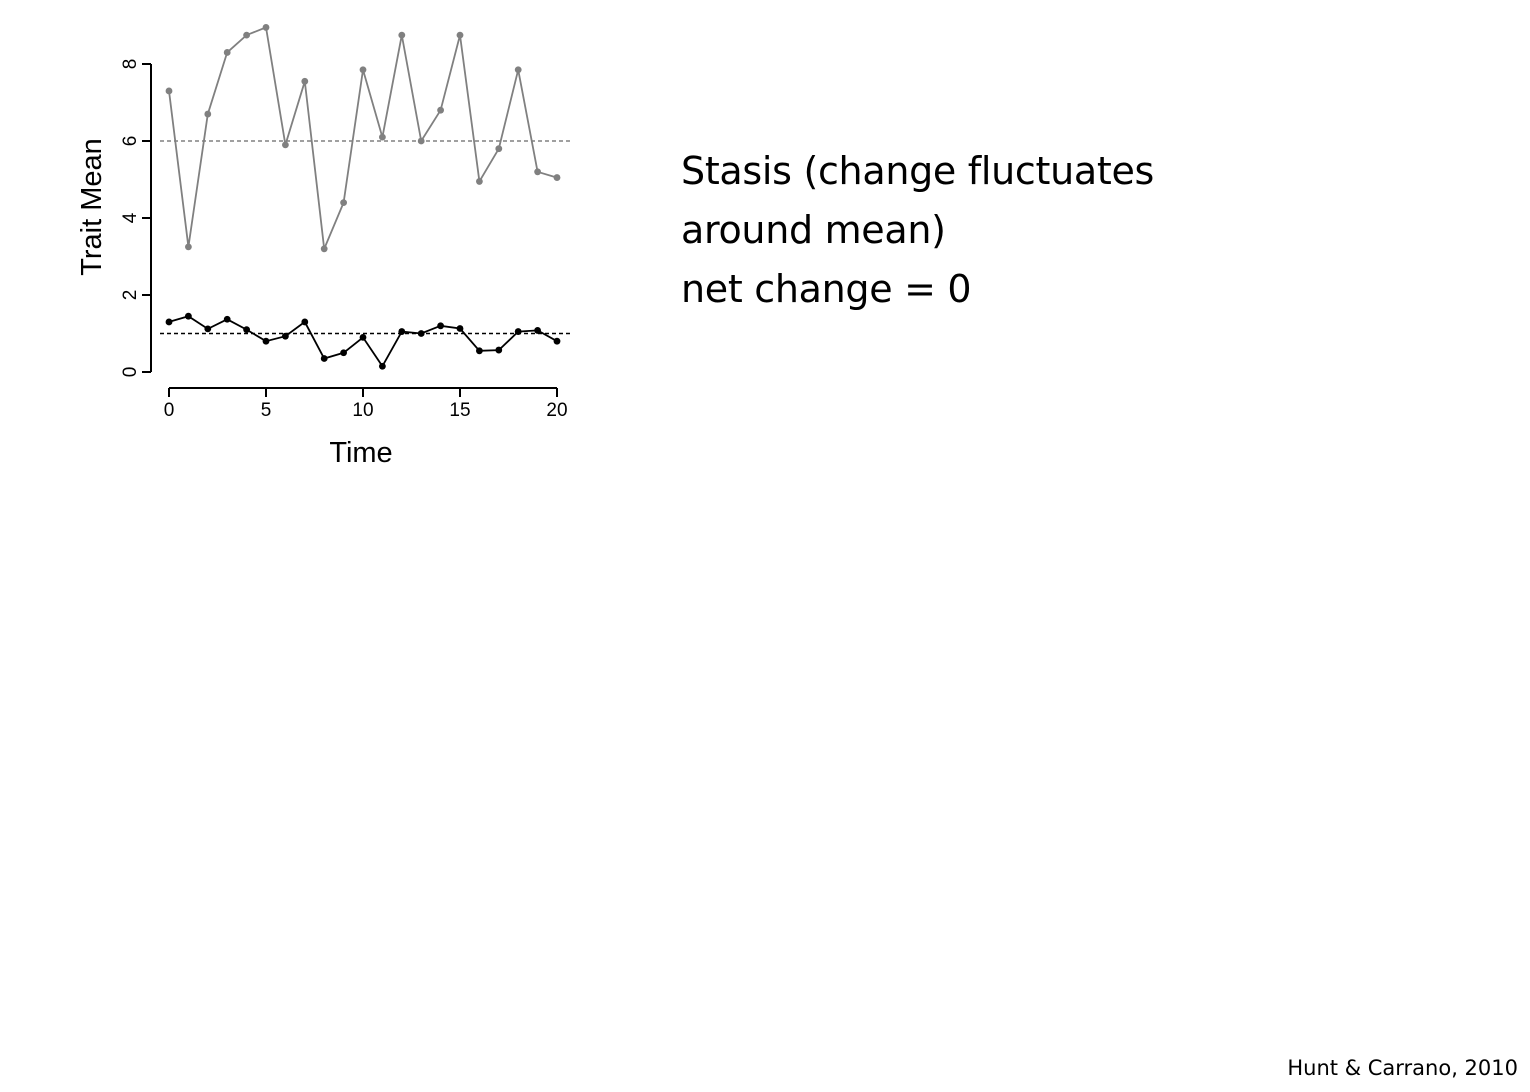 The width and height of the screenshot is (1530, 1092). Describe the element at coordinates (92, 207) in the screenshot. I see `y-axis-label: Trait Mean` at that location.